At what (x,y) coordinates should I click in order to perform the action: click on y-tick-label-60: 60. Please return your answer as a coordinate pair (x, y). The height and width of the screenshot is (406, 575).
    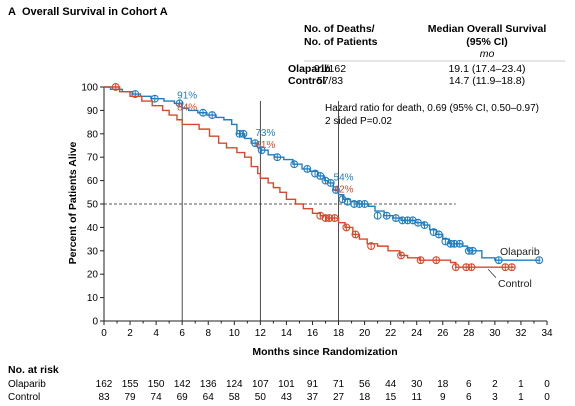
    Looking at the image, I should click on (93, 181).